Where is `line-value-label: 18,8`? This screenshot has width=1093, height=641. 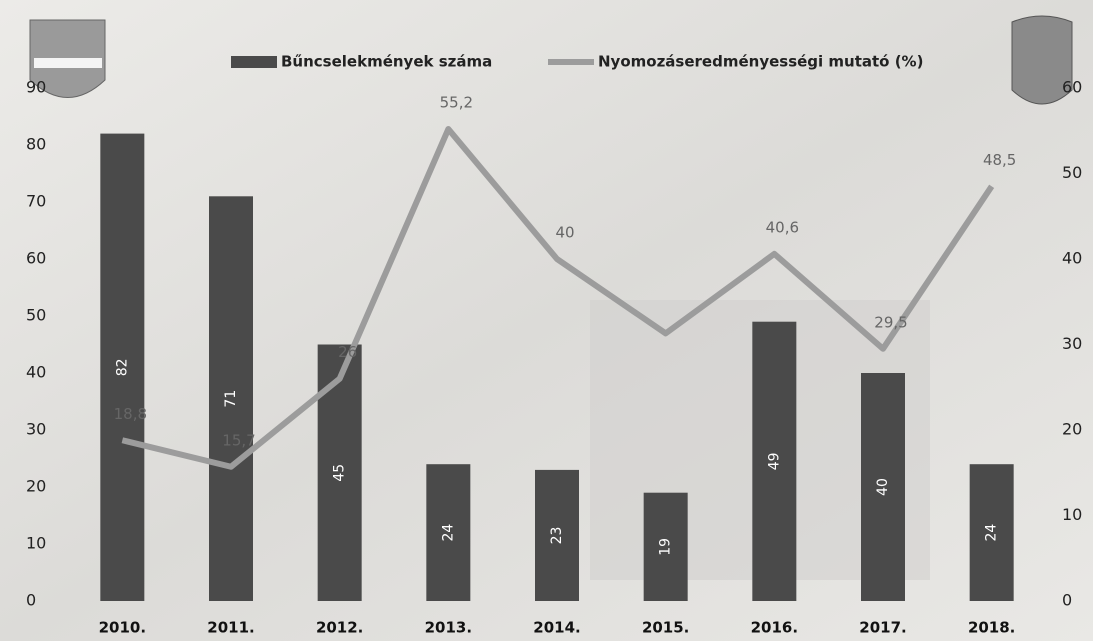
line-value-label: 18,8 is located at coordinates (130, 414).